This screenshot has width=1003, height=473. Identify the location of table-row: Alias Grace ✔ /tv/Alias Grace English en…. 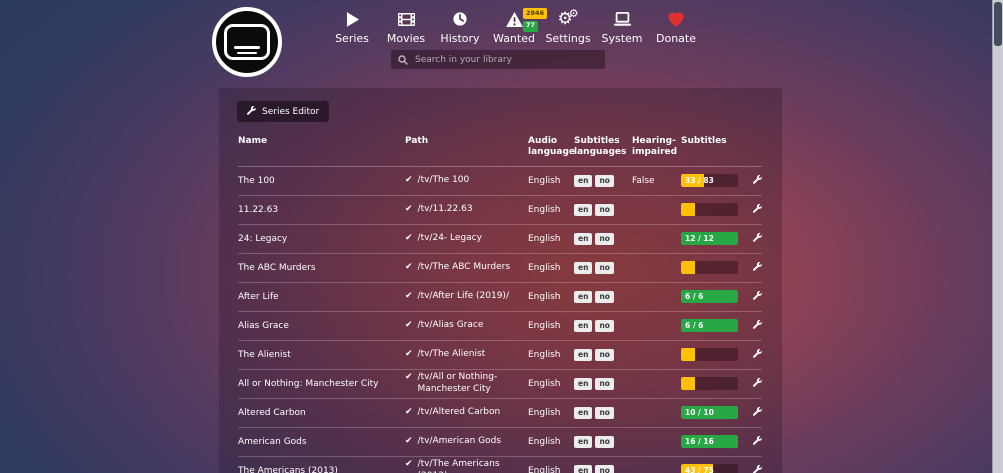
(500, 326).